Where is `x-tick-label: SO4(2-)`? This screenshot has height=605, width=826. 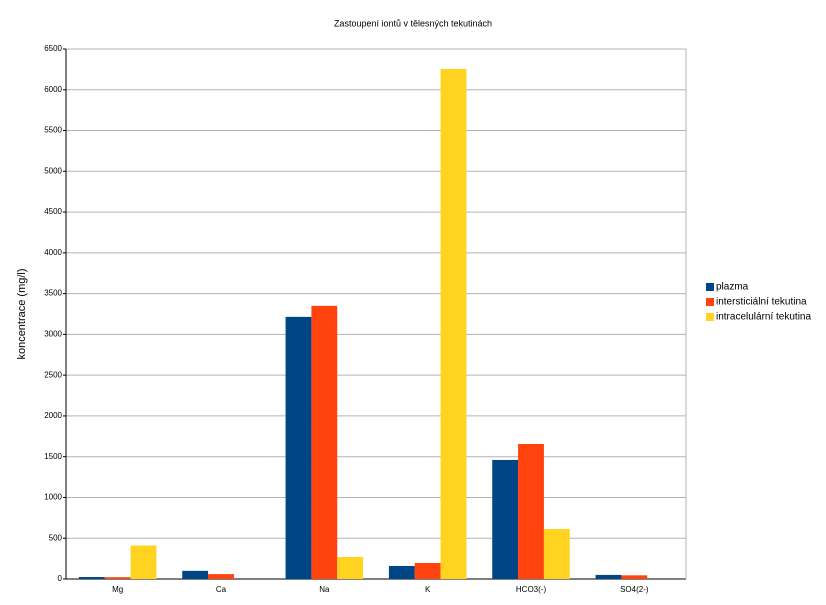 x-tick-label: SO4(2-) is located at coordinates (634, 589).